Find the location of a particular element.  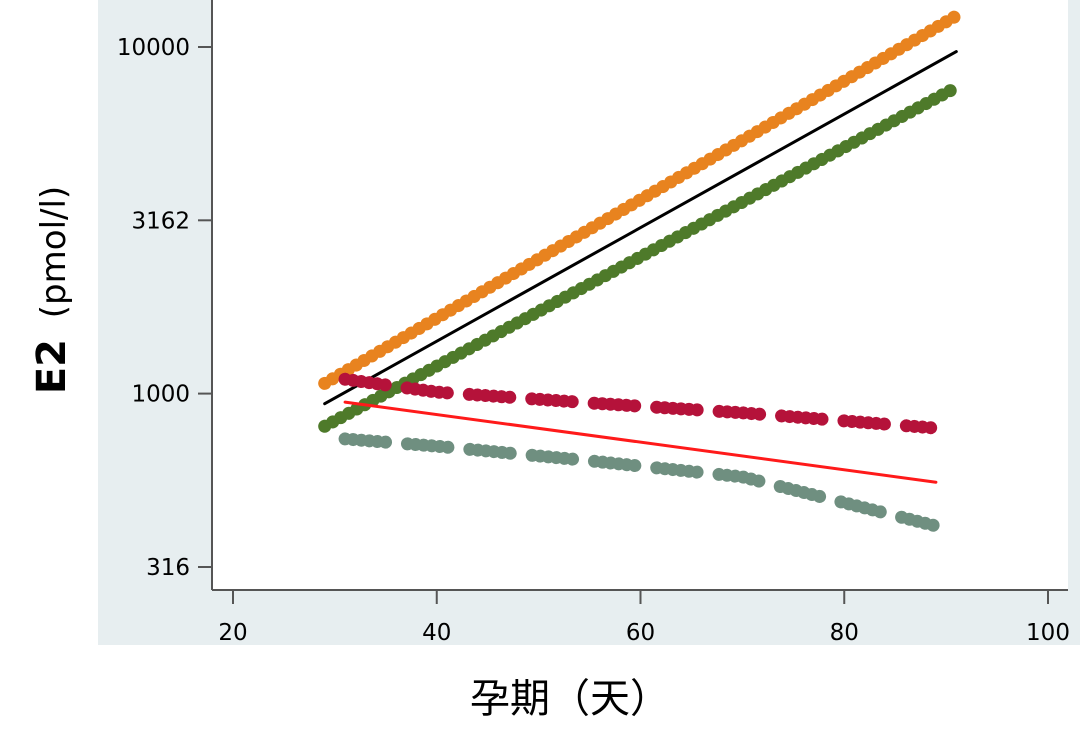

x-axis-label: 孕期（天） is located at coordinates (570, 699).